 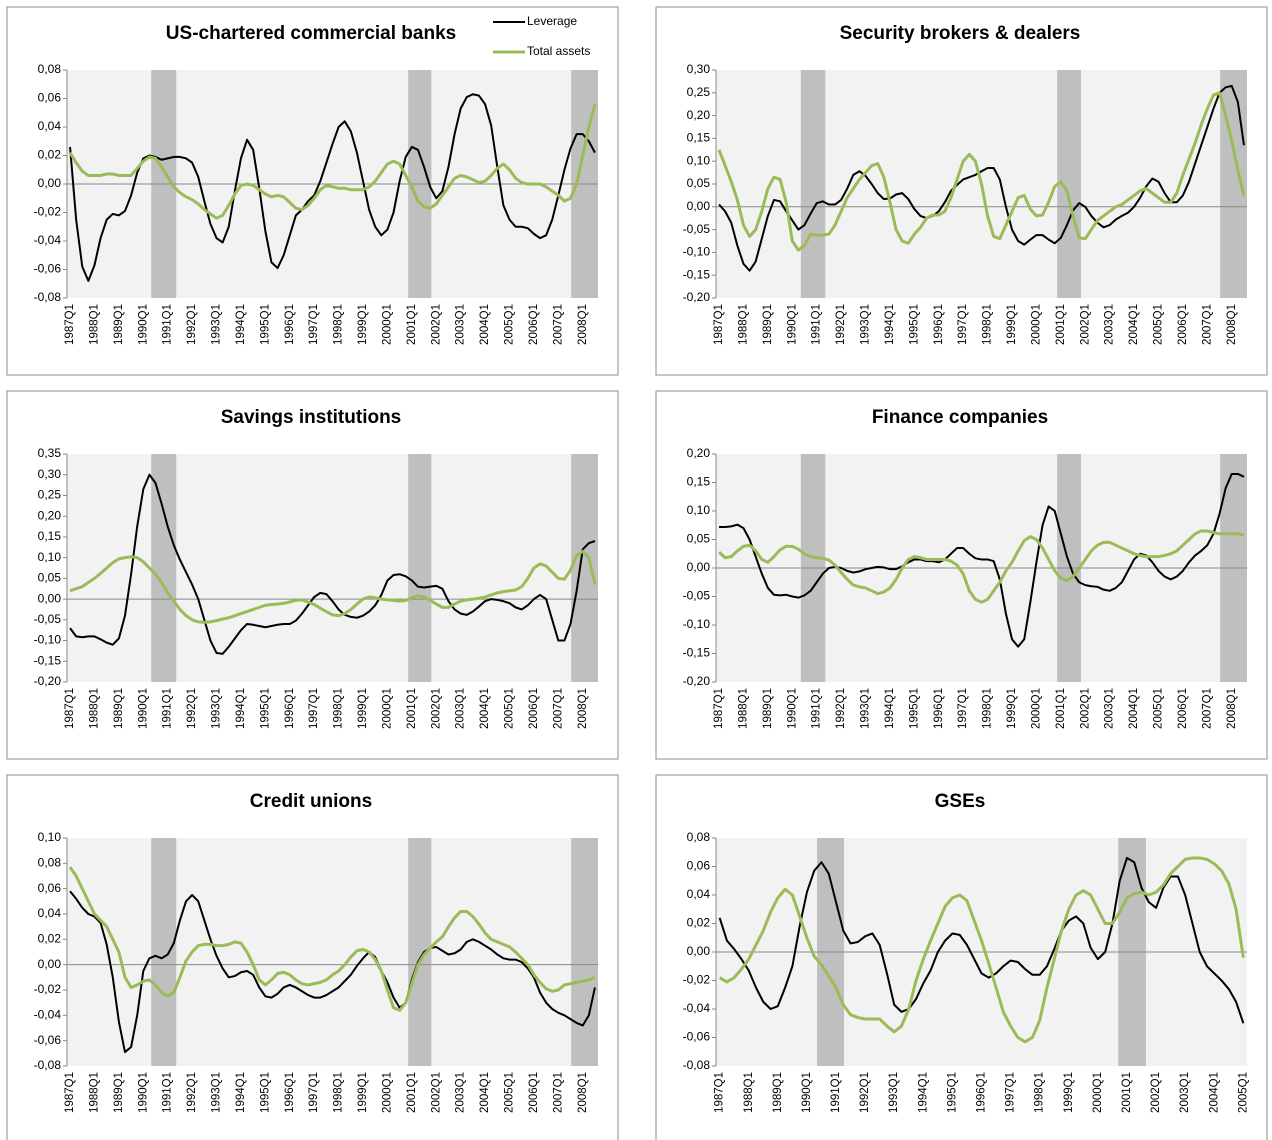 I want to click on plot-area, so click(x=332, y=952).